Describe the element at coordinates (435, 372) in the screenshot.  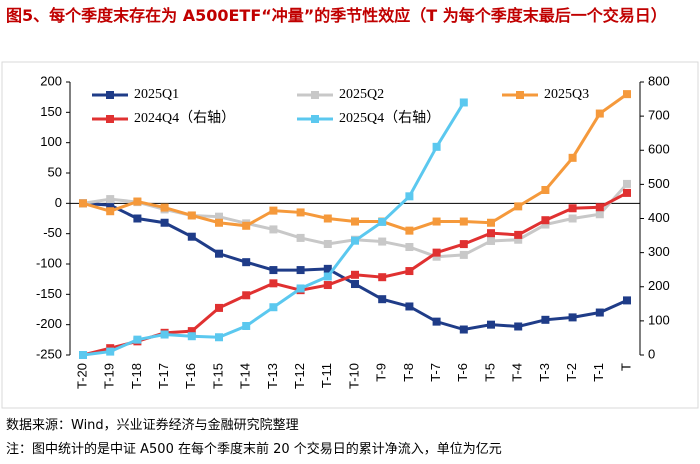
I see `x-tick-label: T-7` at that location.